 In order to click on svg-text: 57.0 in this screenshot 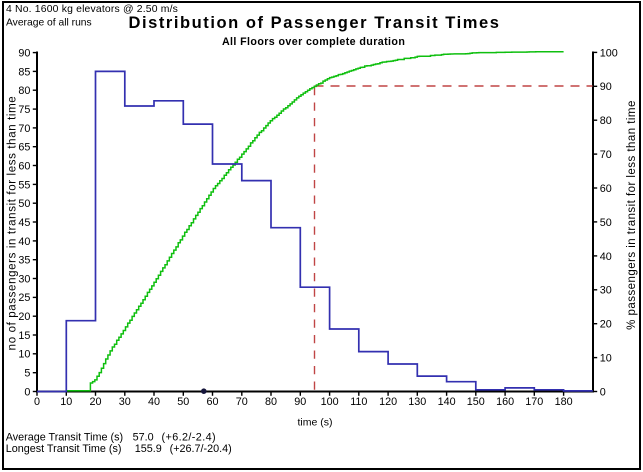, I will do `click(143, 438)`.